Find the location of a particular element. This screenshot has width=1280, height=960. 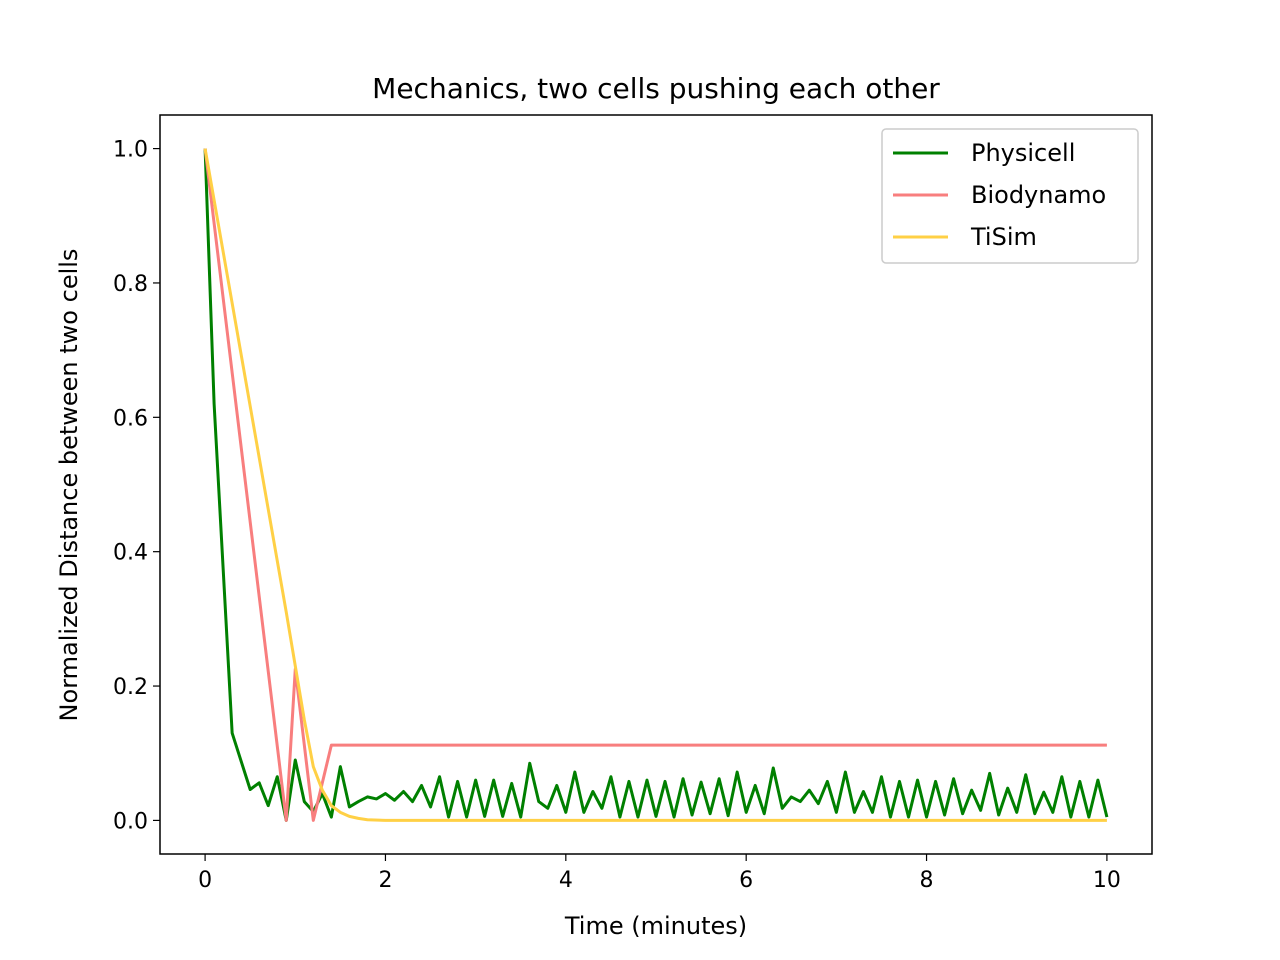

x-tick-label: 8 is located at coordinates (927, 880).